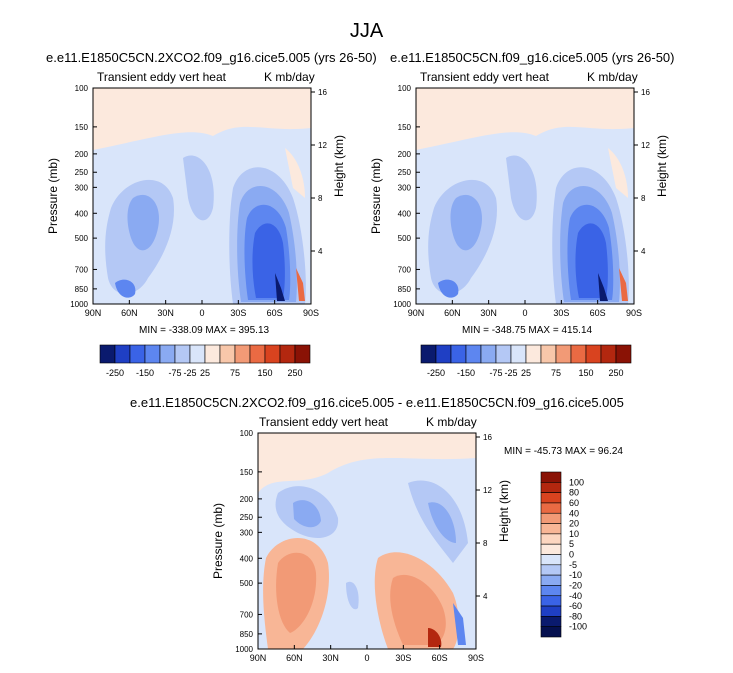  Describe the element at coordinates (563, 451) in the screenshot. I see `min-max-label: MIN = -45.73 MAX = 96.24` at that location.